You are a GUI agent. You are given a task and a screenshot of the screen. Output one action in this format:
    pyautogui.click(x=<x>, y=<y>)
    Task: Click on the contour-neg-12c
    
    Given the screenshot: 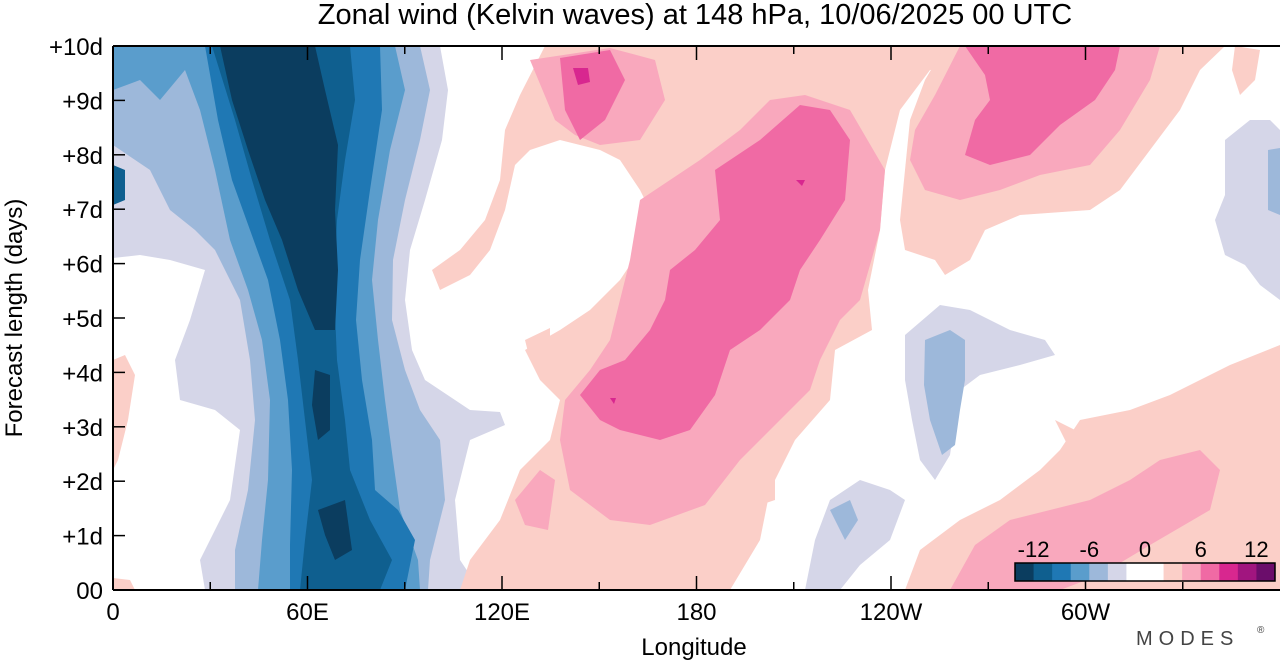 What is the action you would take?
    pyautogui.click(x=335, y=530)
    